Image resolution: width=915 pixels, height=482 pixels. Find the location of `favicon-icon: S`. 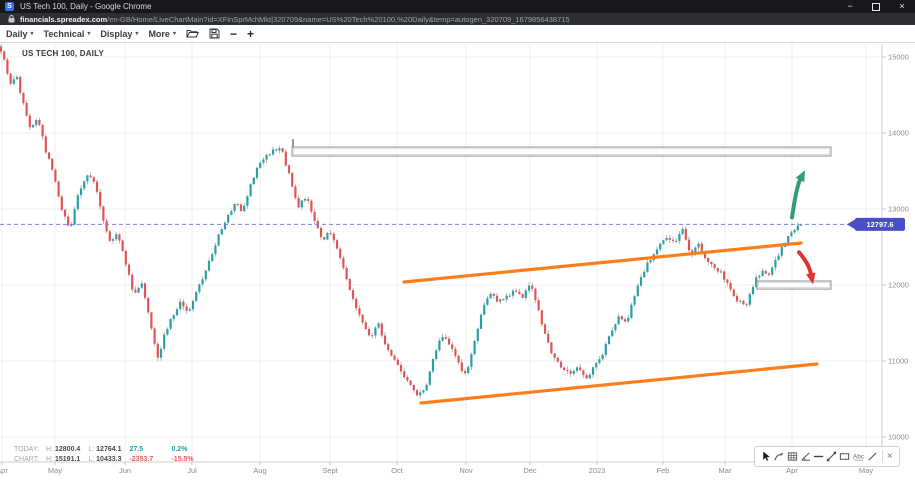

favicon-icon: S is located at coordinates (9, 6).